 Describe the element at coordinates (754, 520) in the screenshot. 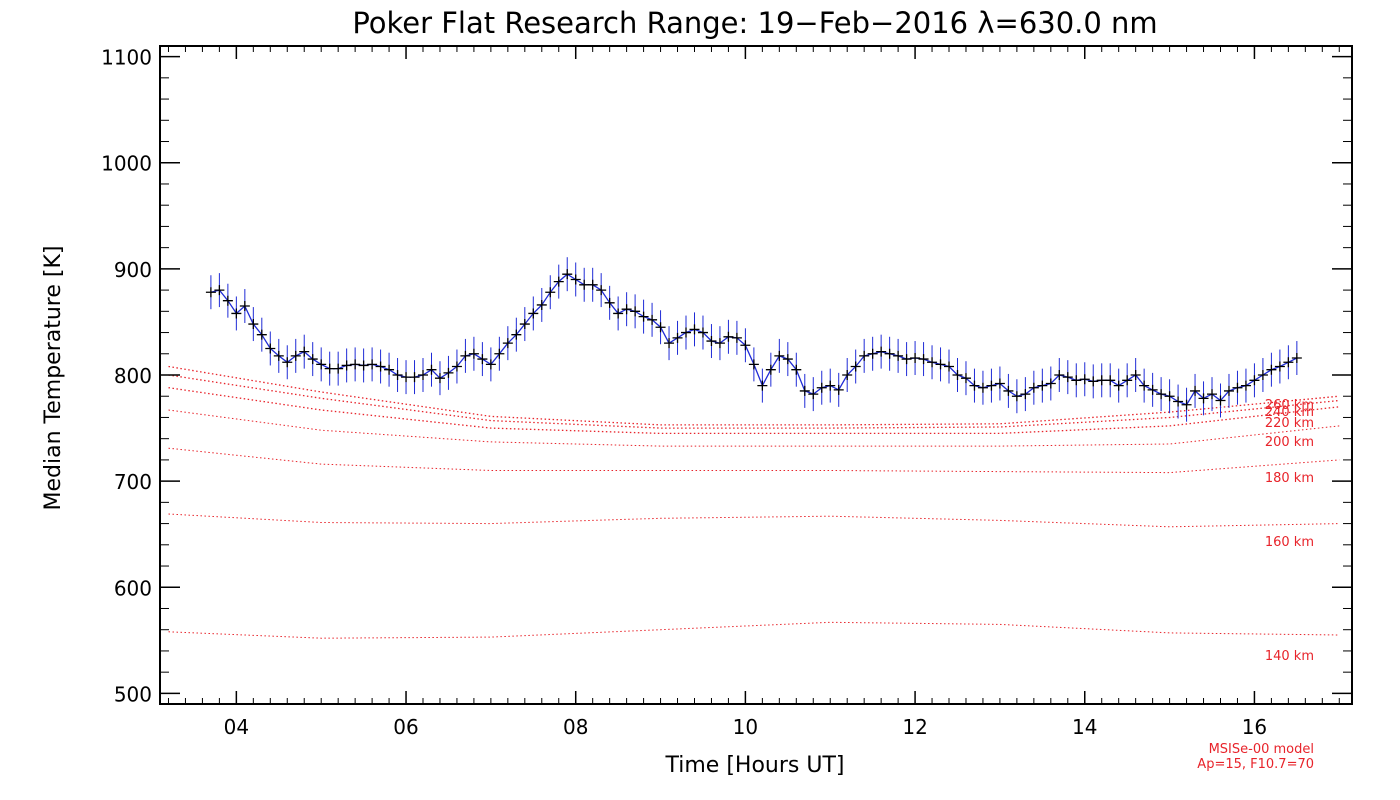

I see `model-curve-160km` at that location.